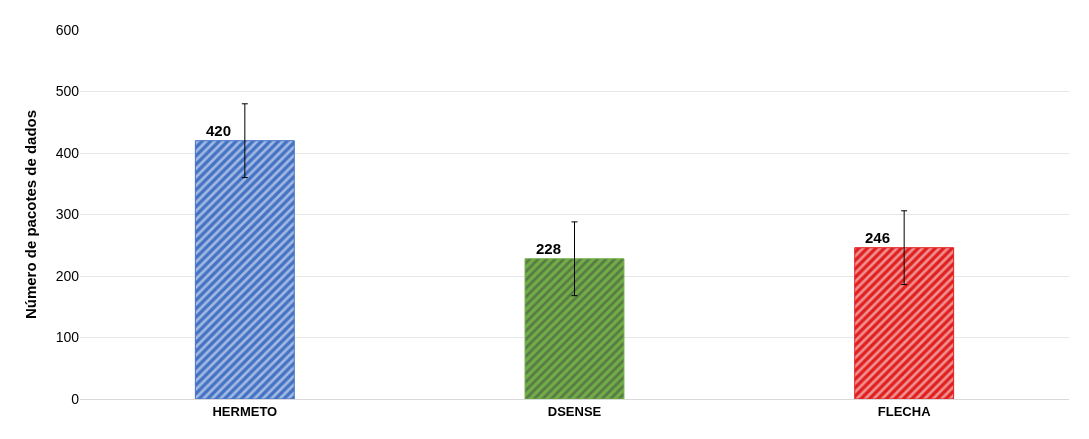 Image resolution: width=1089 pixels, height=439 pixels. I want to click on y-tick-label: 300, so click(67, 214).